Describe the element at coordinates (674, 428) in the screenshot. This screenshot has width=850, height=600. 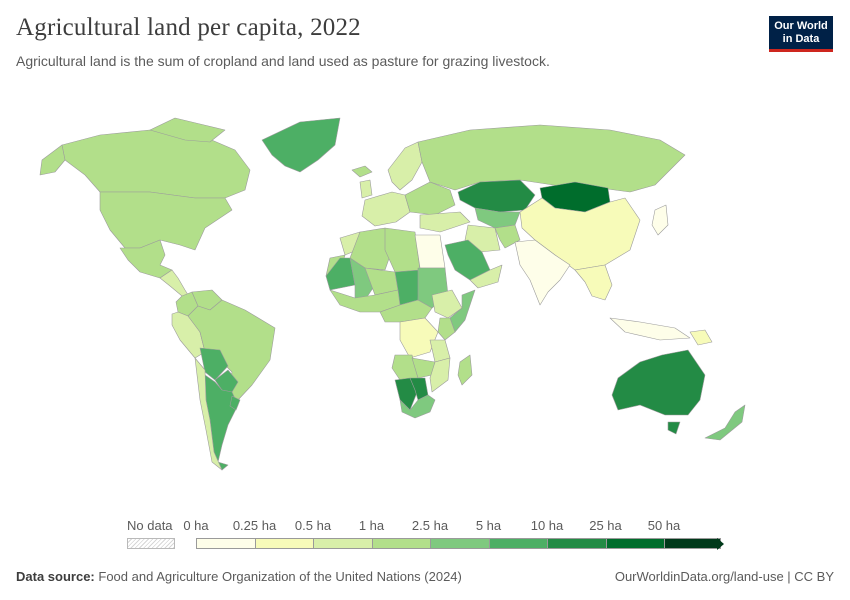
I see `country-tasmania` at that location.